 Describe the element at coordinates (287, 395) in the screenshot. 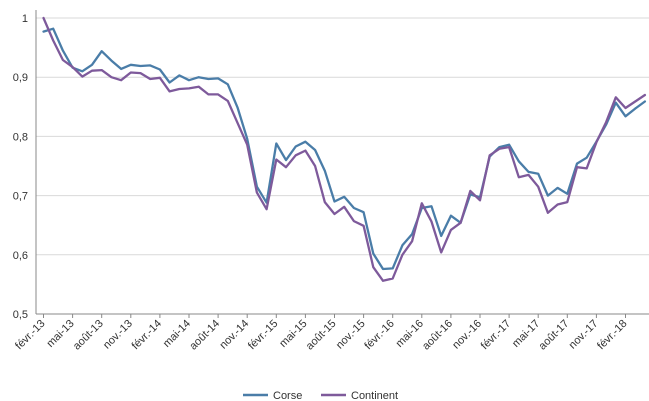

I see `legend-label-corse: Corse` at that location.